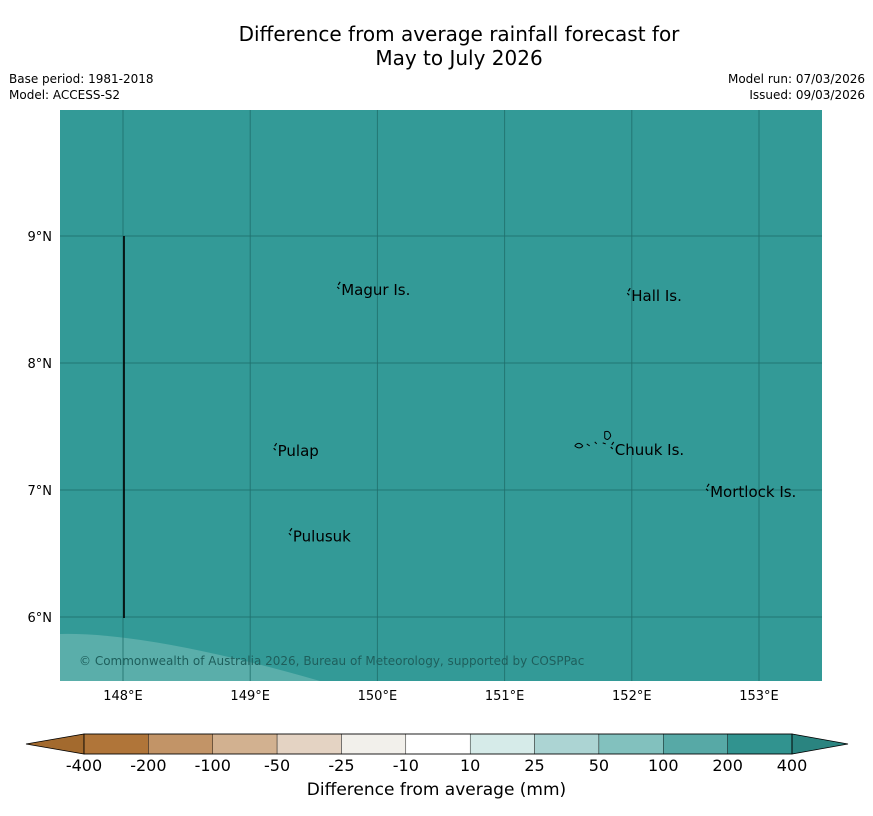  I want to click on lon-tick-label: 151°E, so click(505, 696).